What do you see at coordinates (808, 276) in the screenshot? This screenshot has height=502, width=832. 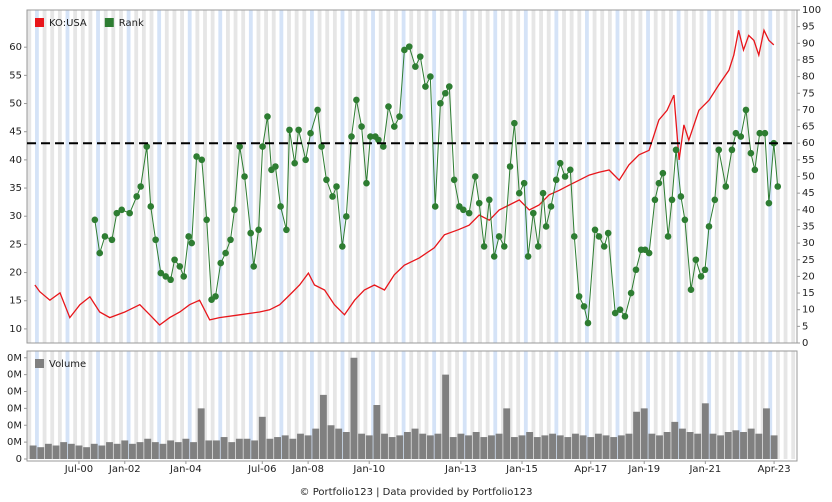 I see `y2-tick-label: 20` at bounding box center [808, 276].